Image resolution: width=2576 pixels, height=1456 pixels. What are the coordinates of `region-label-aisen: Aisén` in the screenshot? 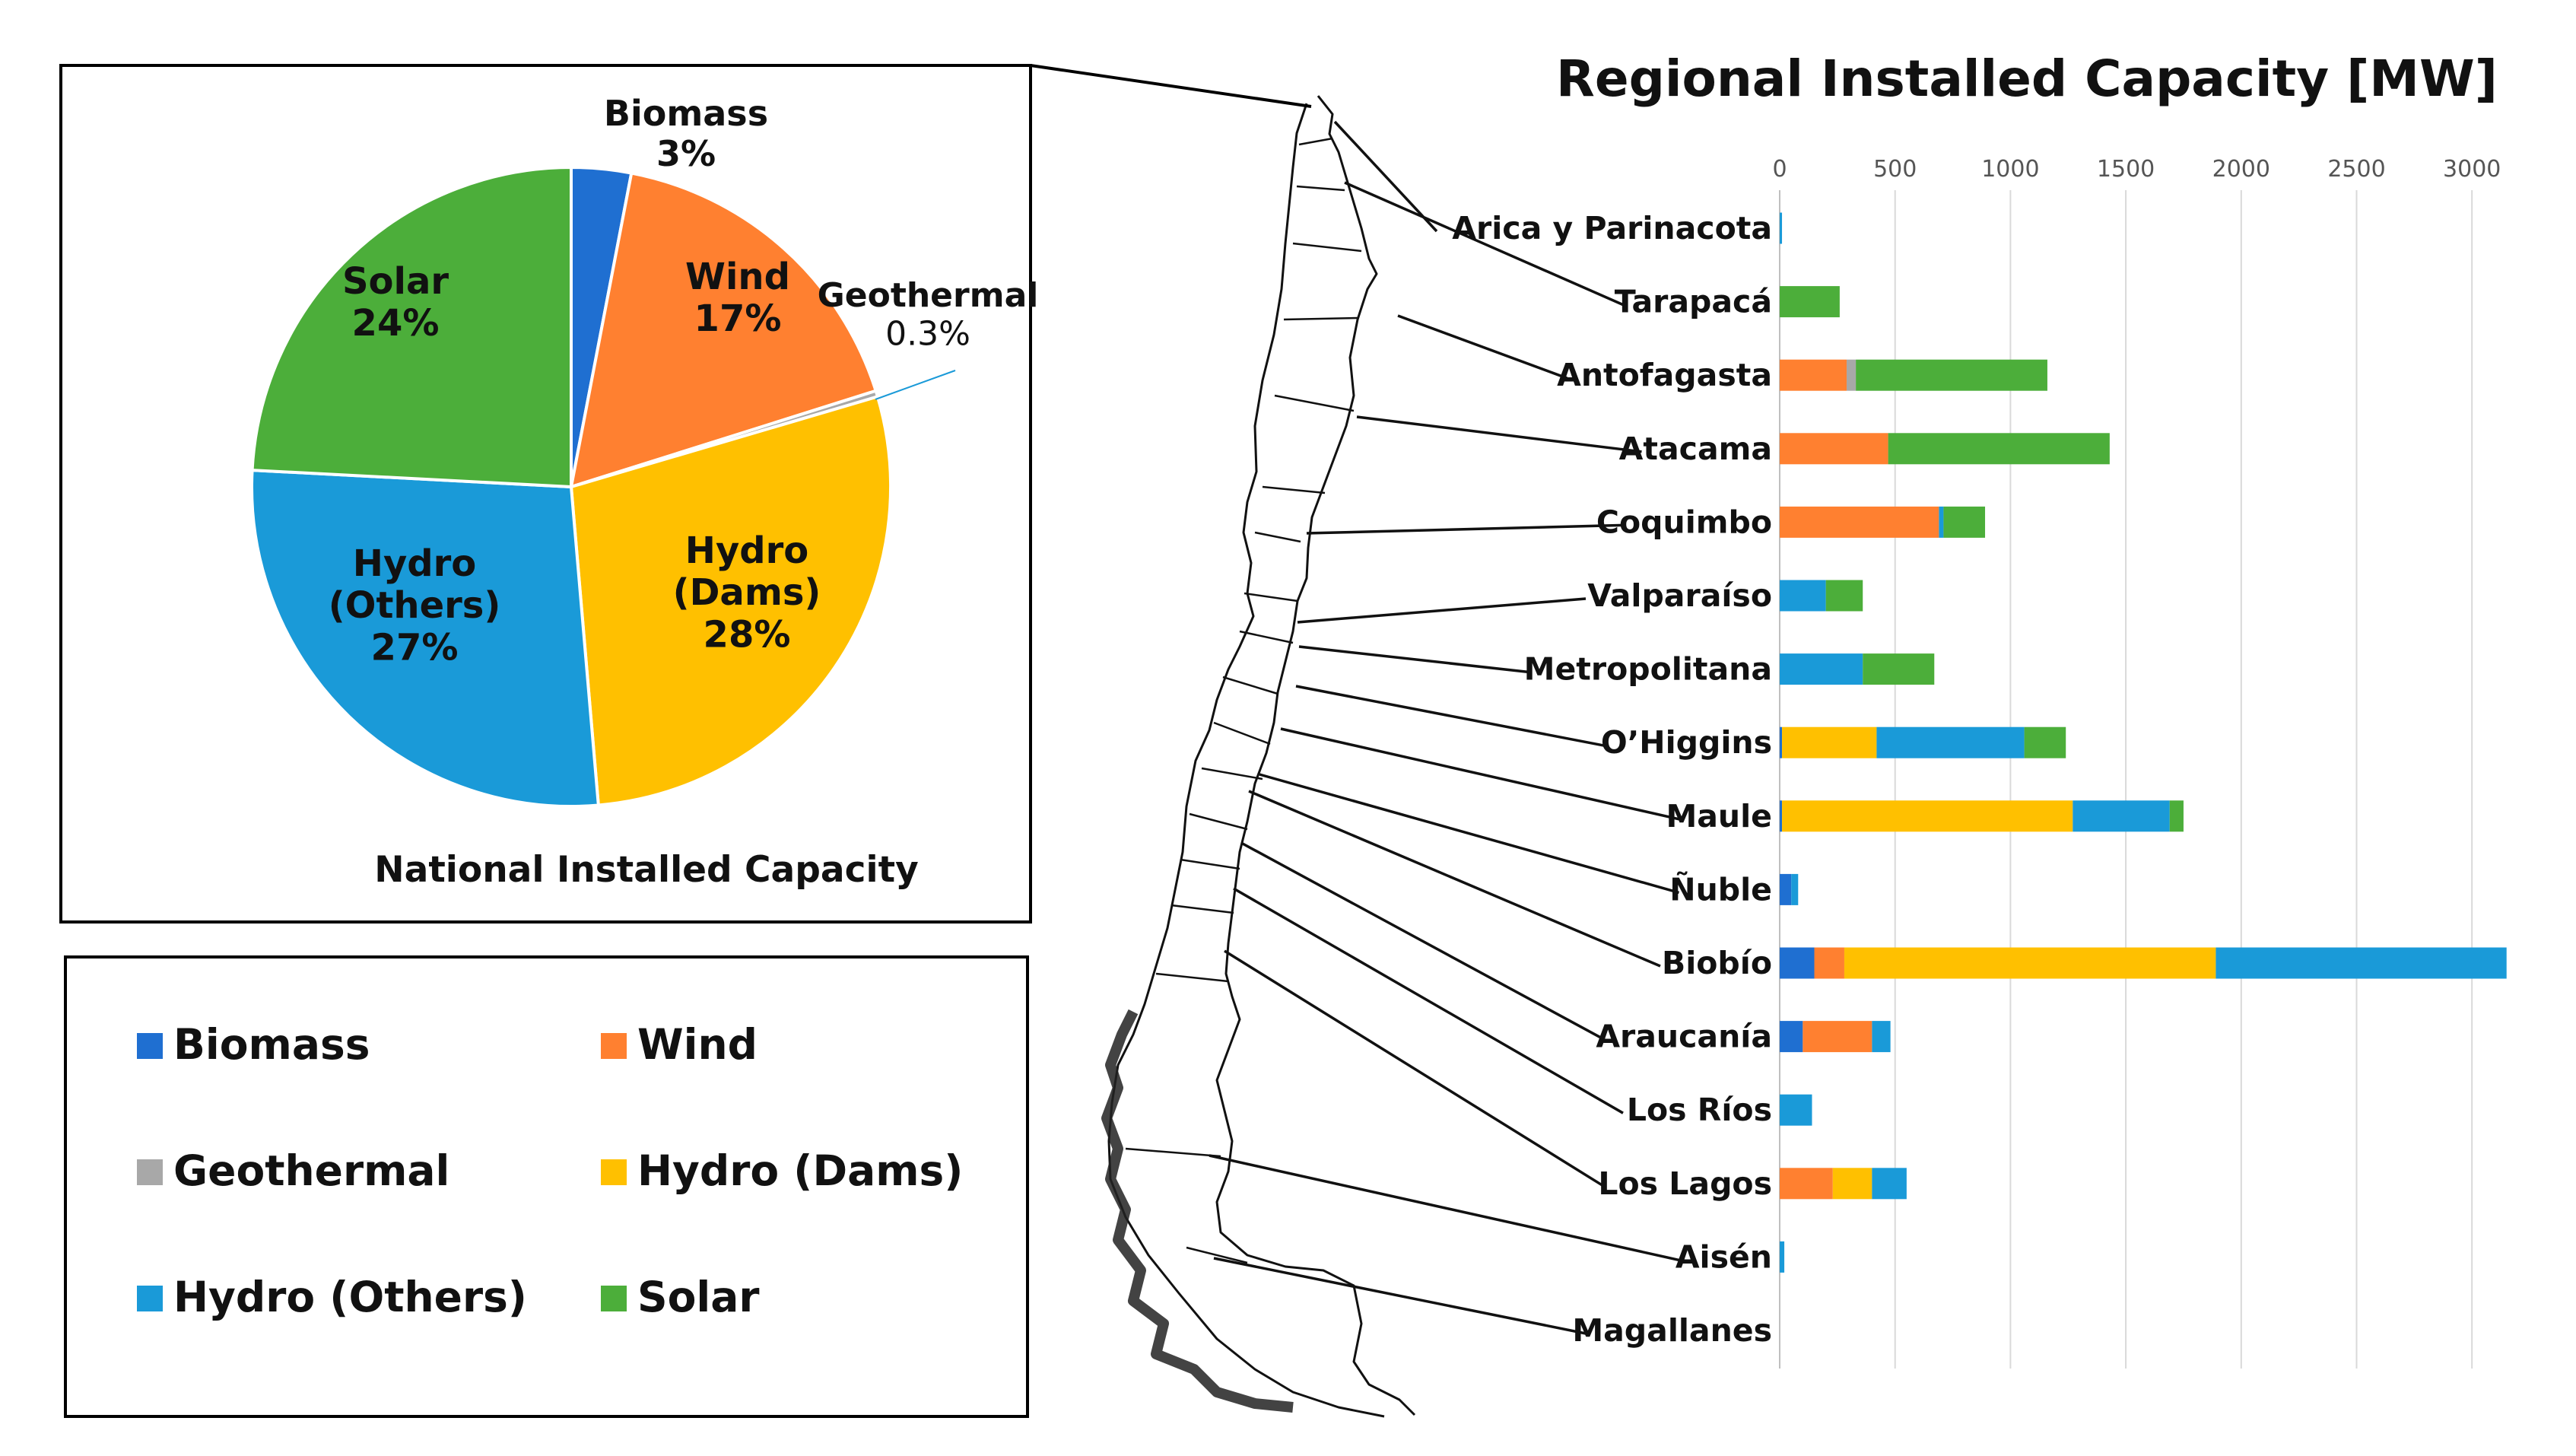 It's located at (1724, 1256).